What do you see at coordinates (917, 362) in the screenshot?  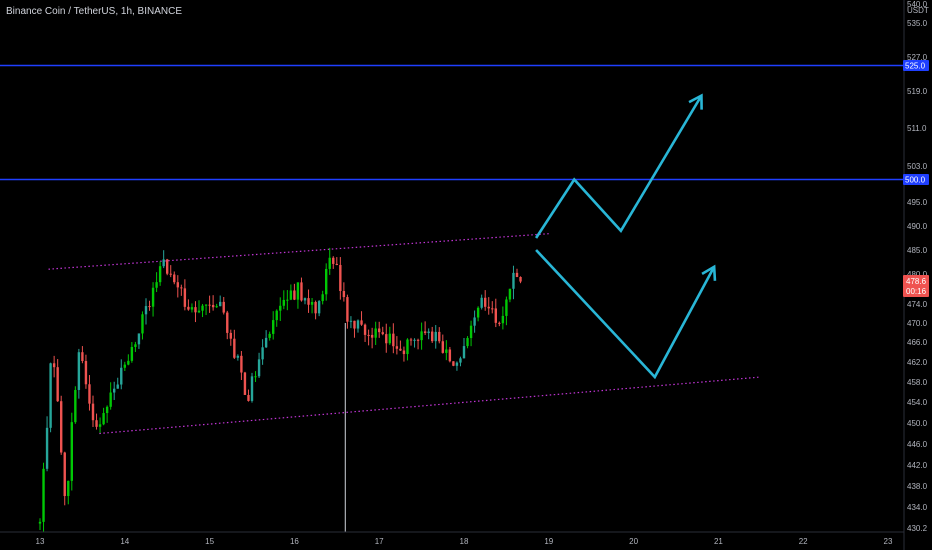 I see `price-tick-label: 462.0` at bounding box center [917, 362].